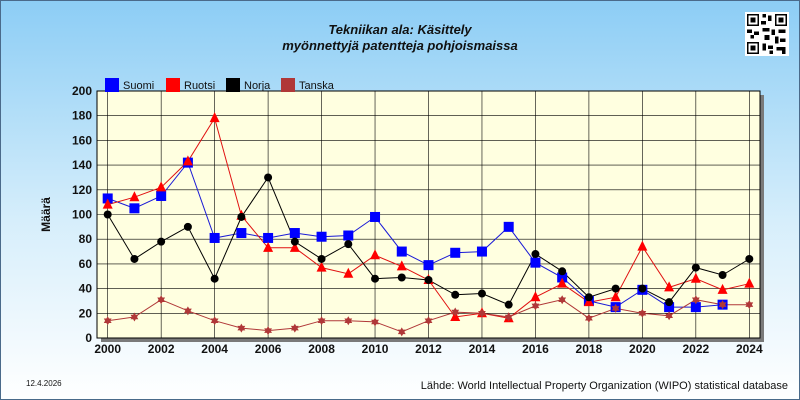 This screenshot has height=400, width=800. Describe the element at coordinates (268, 349) in the screenshot. I see `x-tick-label: 2006` at that location.